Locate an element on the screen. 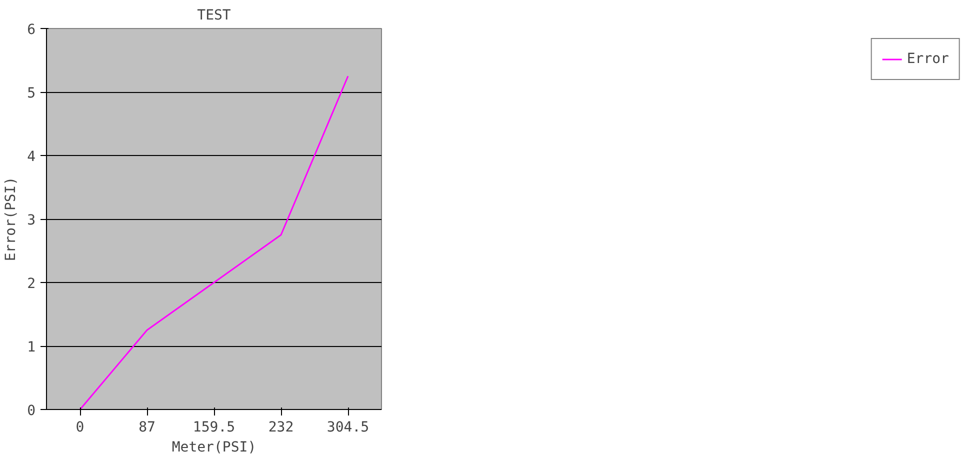 The height and width of the screenshot is (464, 978). chart-title: TEST is located at coordinates (214, 16).